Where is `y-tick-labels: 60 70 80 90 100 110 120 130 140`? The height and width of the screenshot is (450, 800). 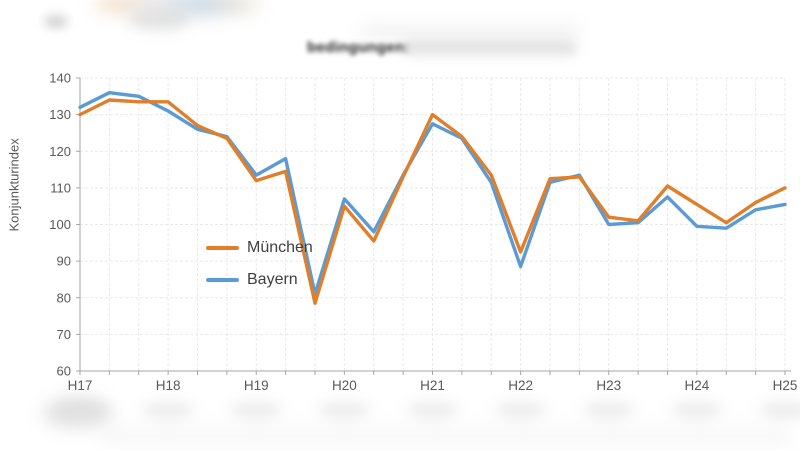 y-tick-labels: 60 70 80 90 100 110 120 130 140 is located at coordinates (60, 225).